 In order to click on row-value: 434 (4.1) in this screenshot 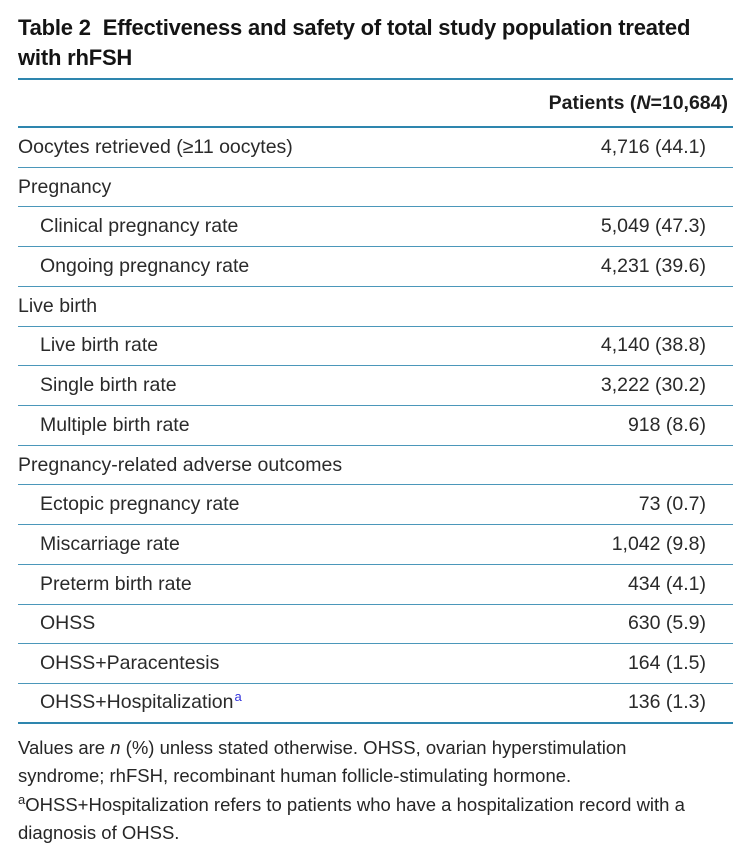, I will do `click(666, 583)`.